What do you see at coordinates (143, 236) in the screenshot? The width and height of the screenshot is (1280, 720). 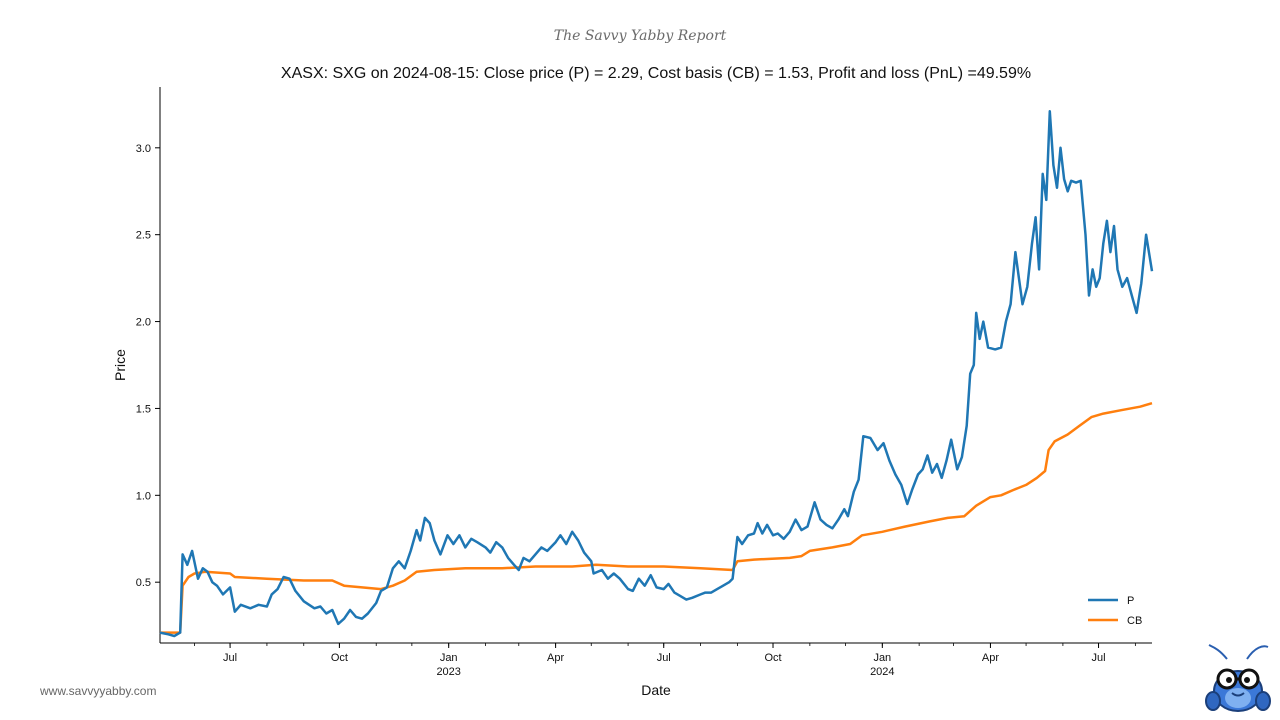 I see `y-tick-label: 2.5` at bounding box center [143, 236].